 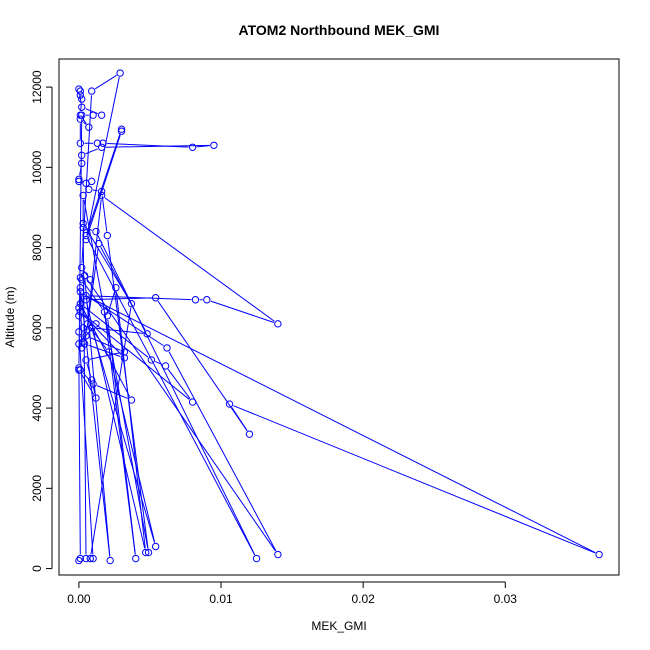 What do you see at coordinates (292, 593) in the screenshot?
I see `x-axis: 0.00 0.01 0.02 0.03` at bounding box center [292, 593].